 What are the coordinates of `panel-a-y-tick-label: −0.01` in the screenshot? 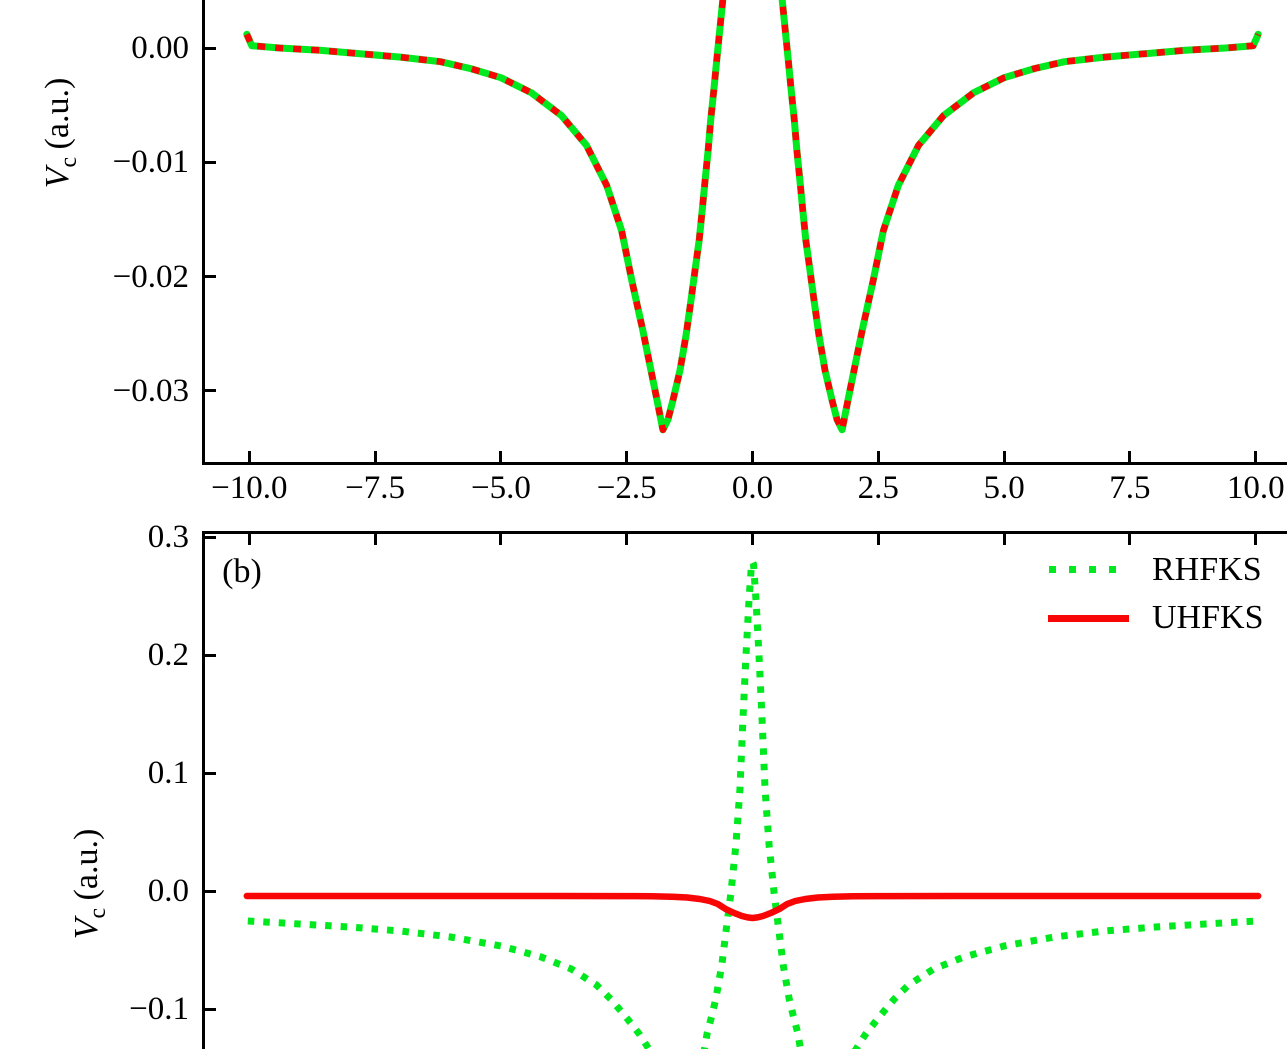 It's located at (150, 162).